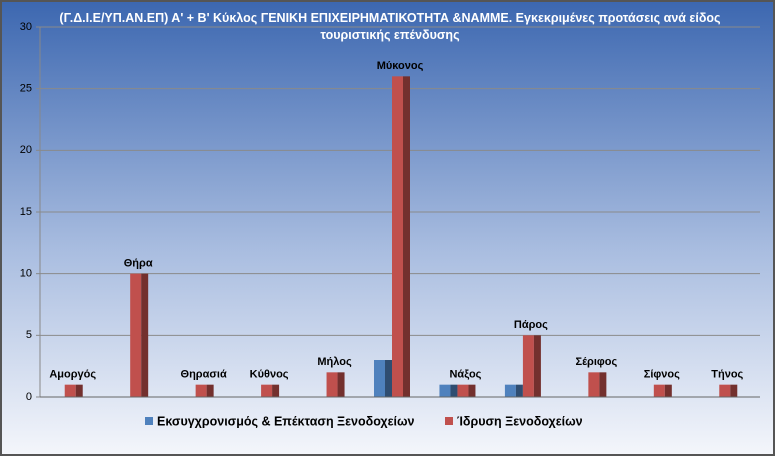 The width and height of the screenshot is (776, 457). I want to click on category-label: Αμοργός, so click(72, 375).